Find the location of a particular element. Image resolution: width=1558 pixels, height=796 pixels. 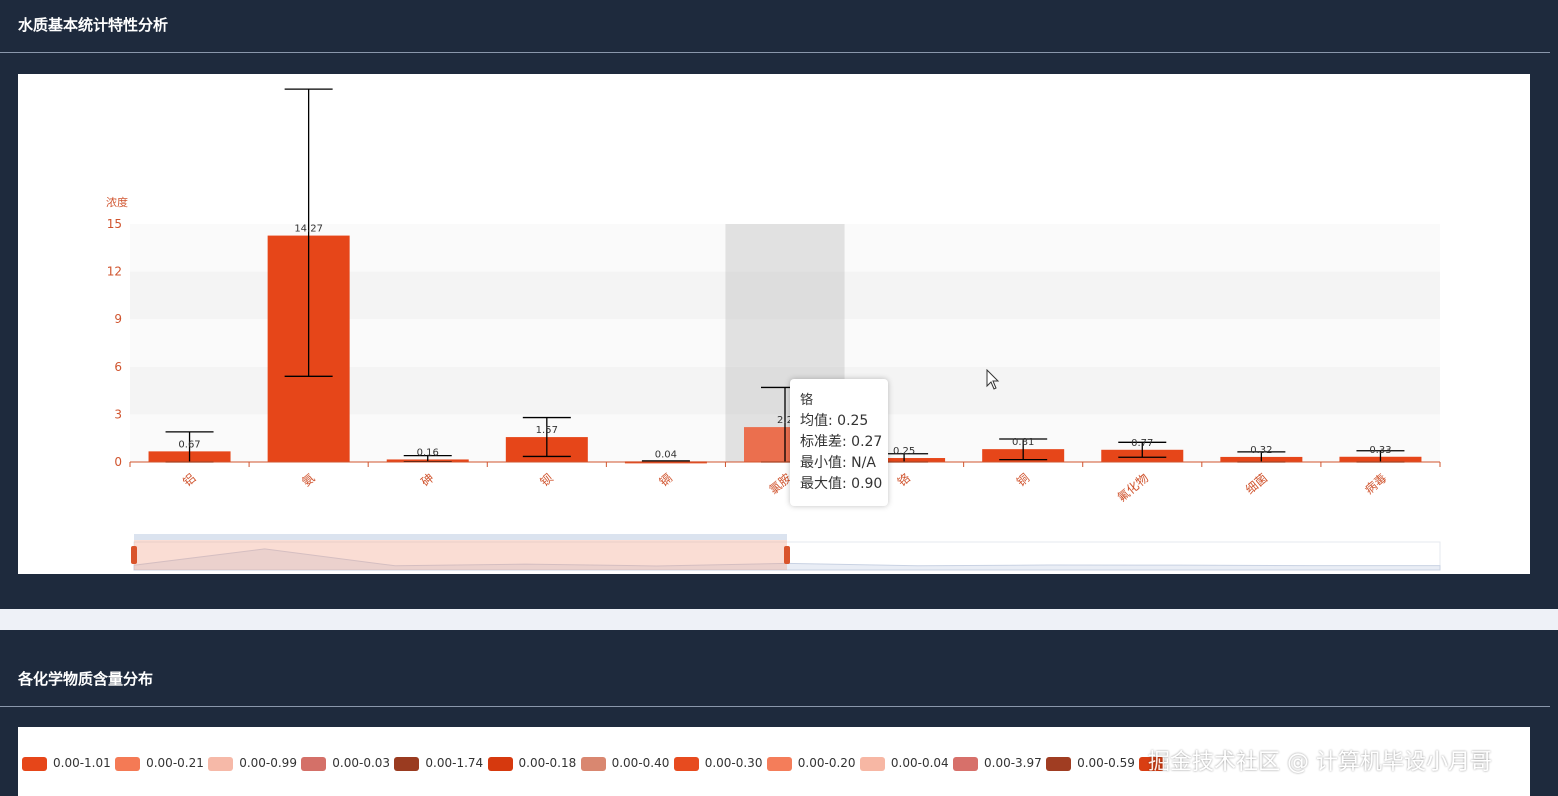

zoom-preview-area is located at coordinates (787, 559).